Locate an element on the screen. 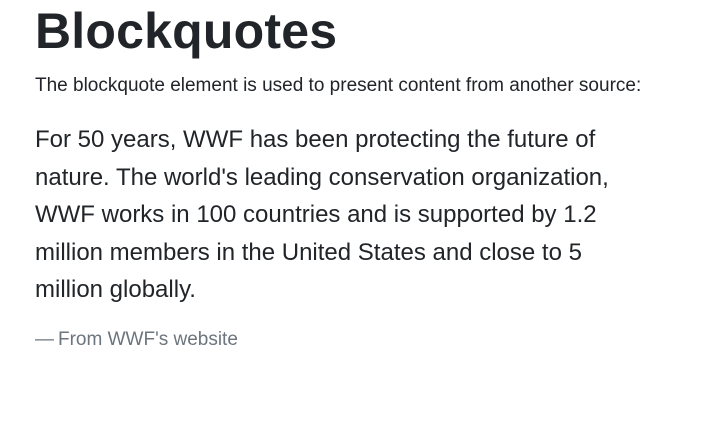 The image size is (705, 433). blockquote-source: From WWF's website is located at coordinates (148, 339).